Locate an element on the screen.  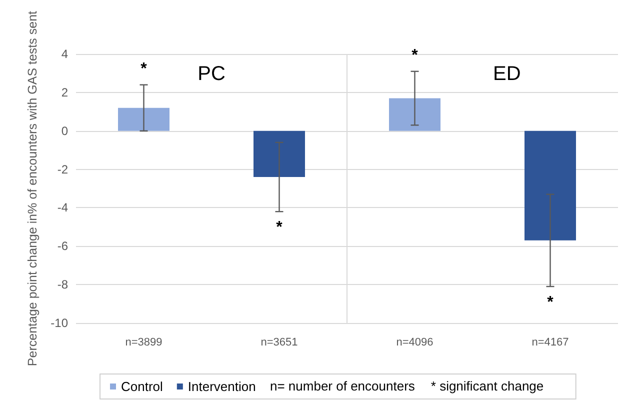
text: * significant change is located at coordinates (487, 386).